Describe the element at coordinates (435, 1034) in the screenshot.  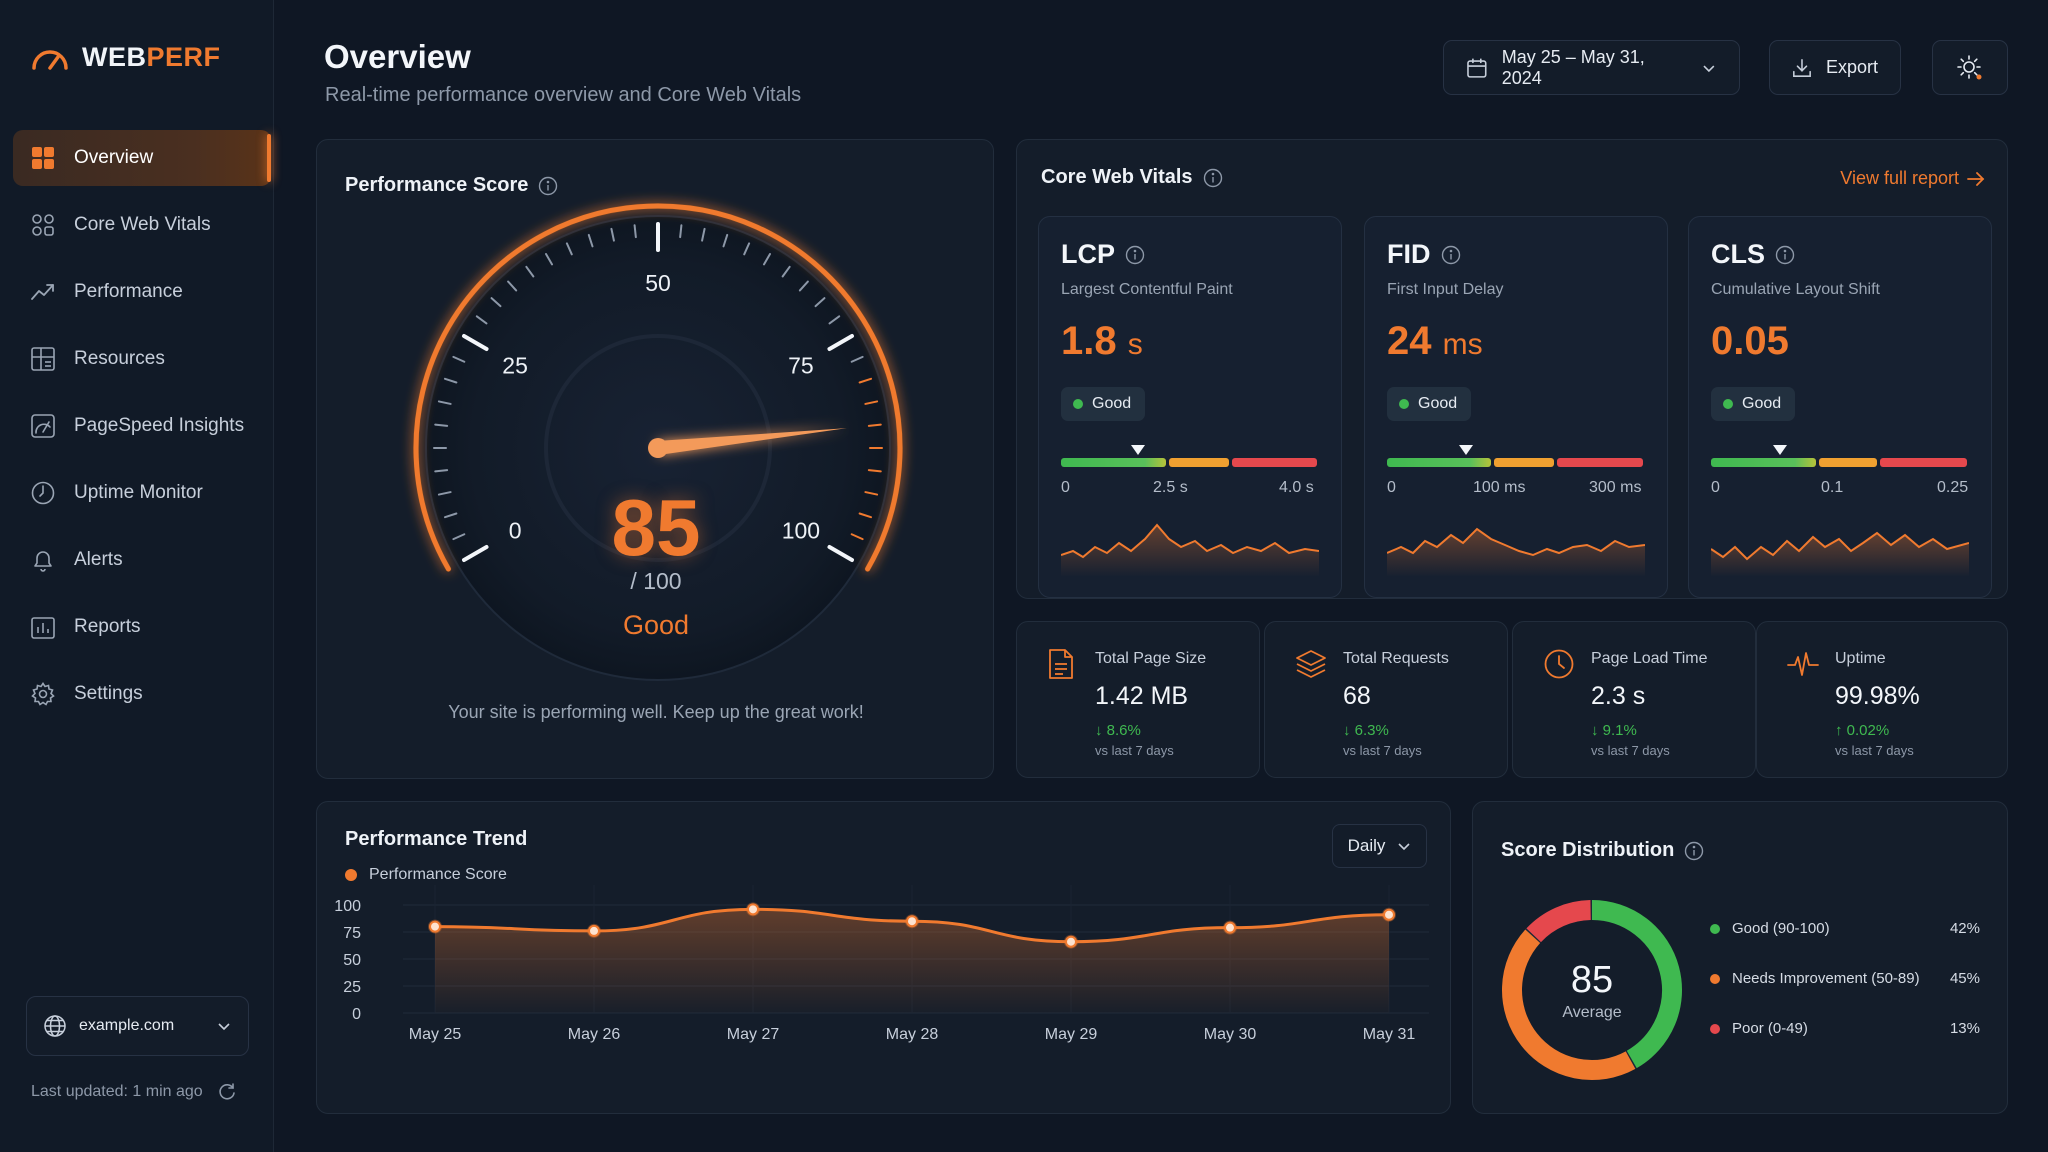
I see `x-tick-label: May 25` at that location.